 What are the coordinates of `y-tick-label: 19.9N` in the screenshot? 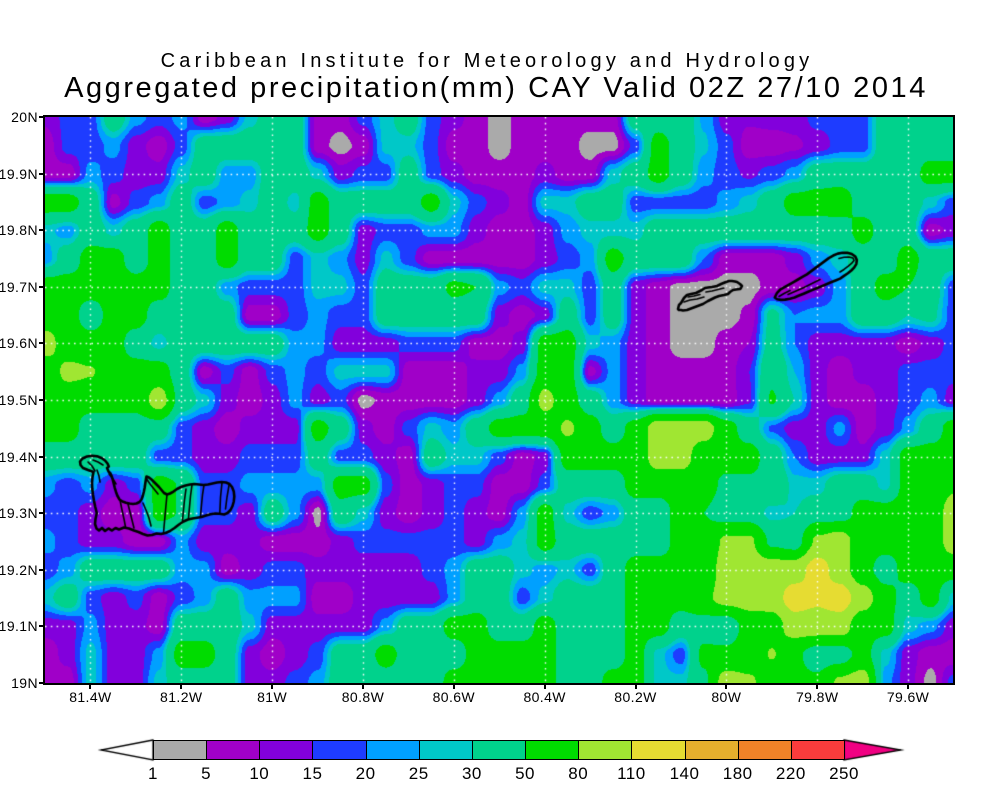 It's located at (19, 173).